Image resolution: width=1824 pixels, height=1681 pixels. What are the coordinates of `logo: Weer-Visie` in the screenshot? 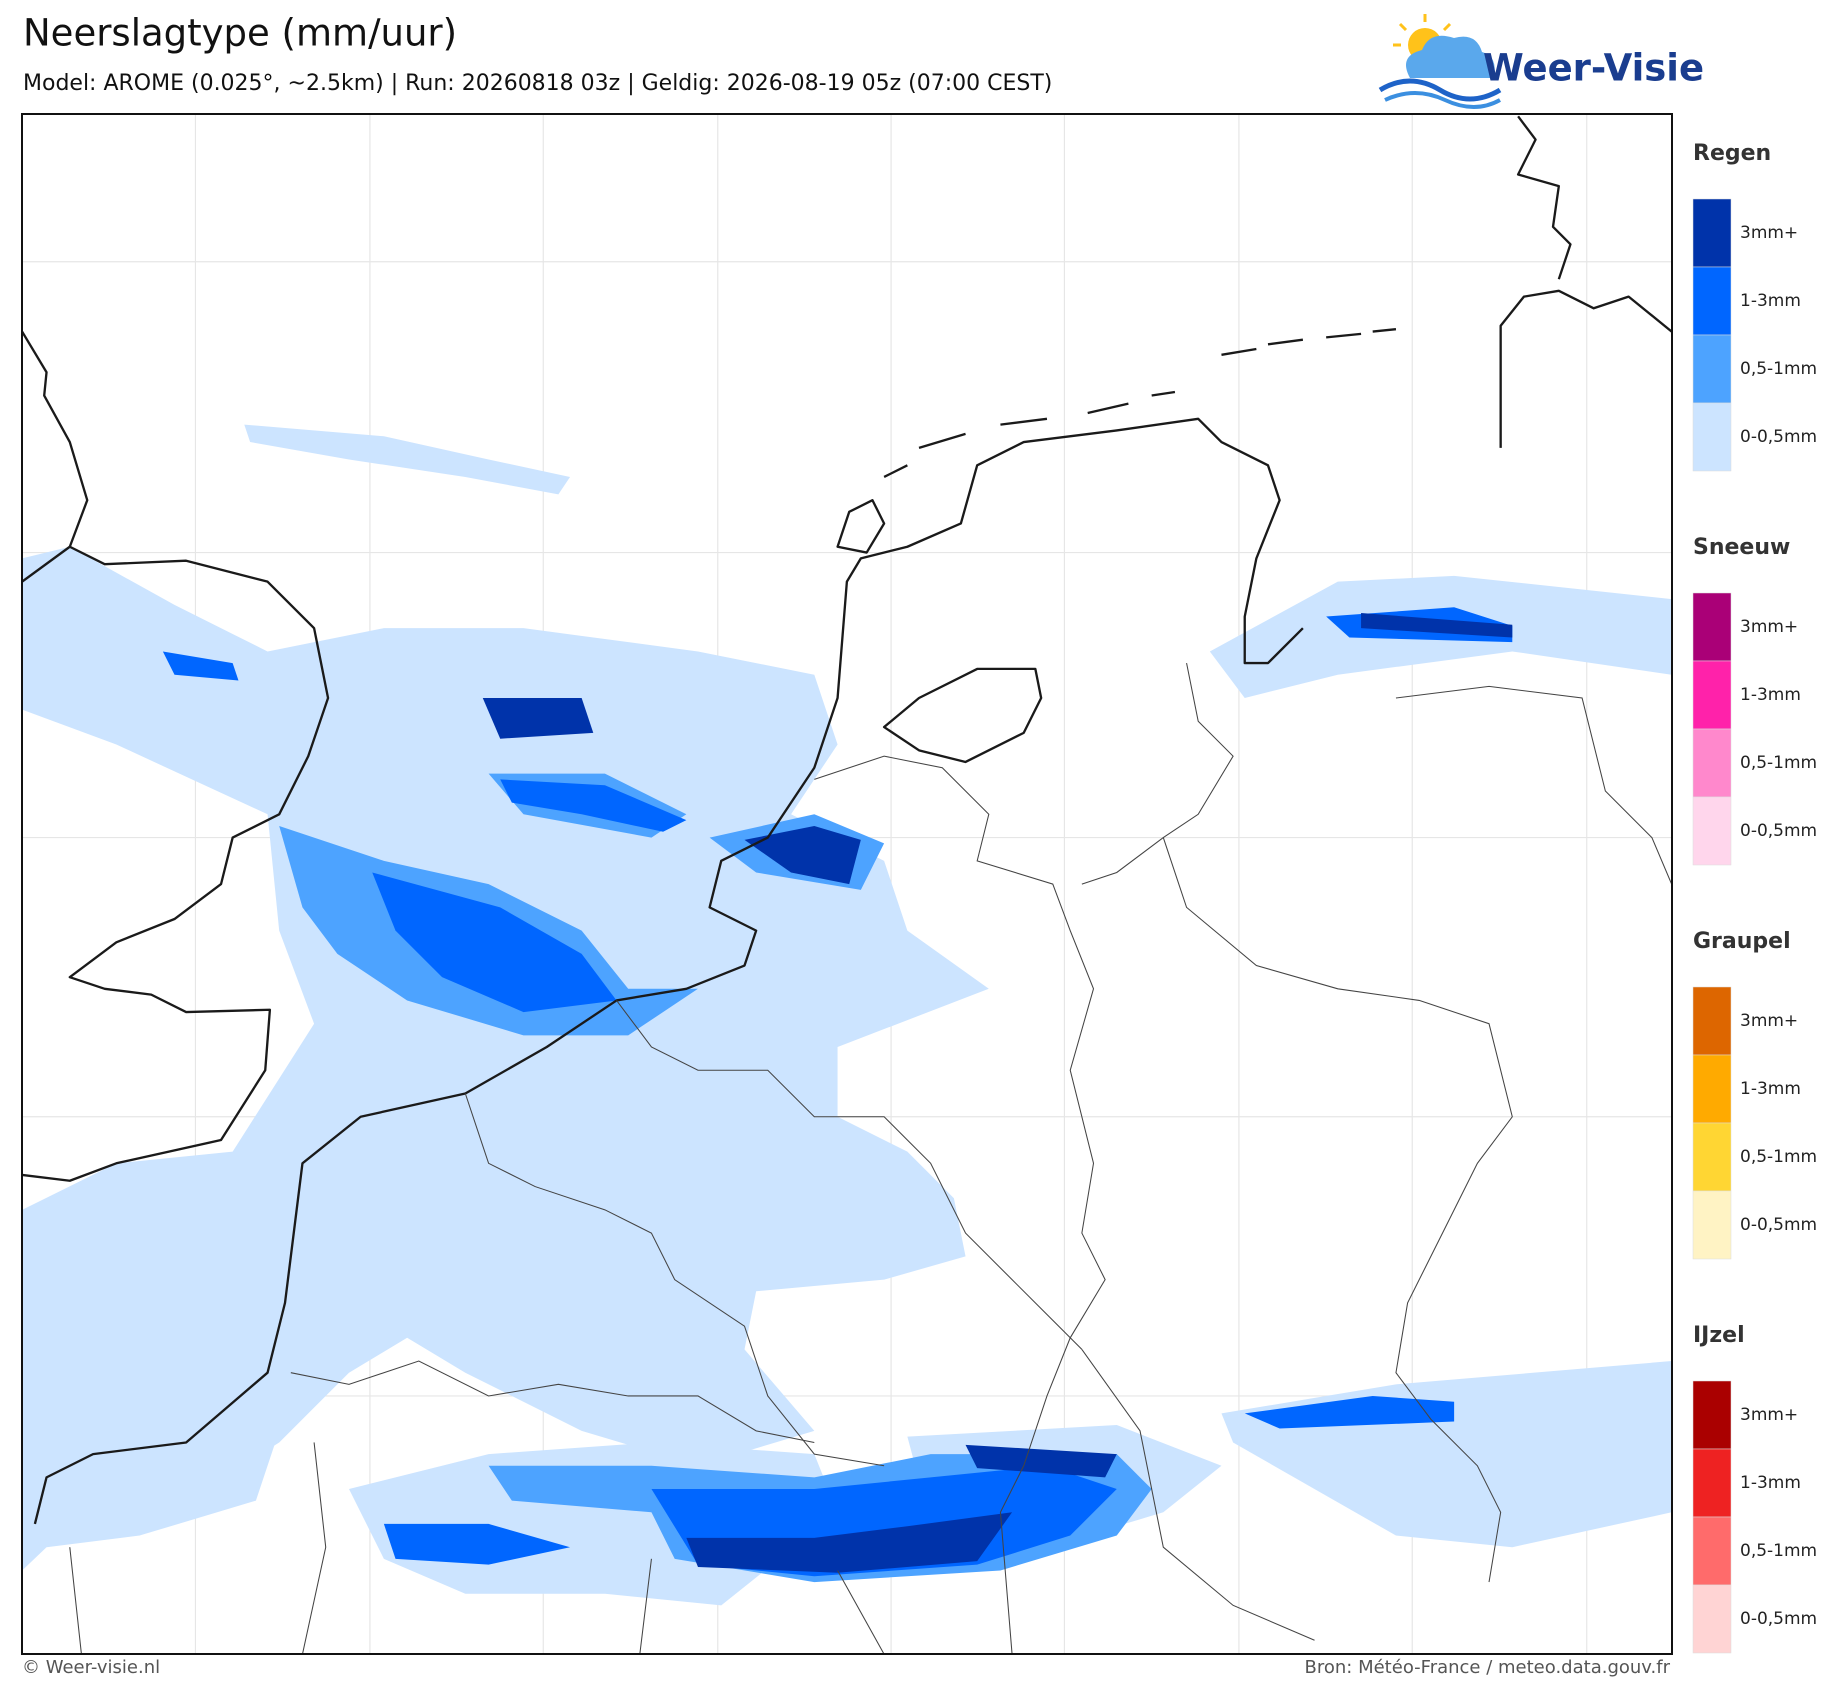 It's located at (1541, 61).